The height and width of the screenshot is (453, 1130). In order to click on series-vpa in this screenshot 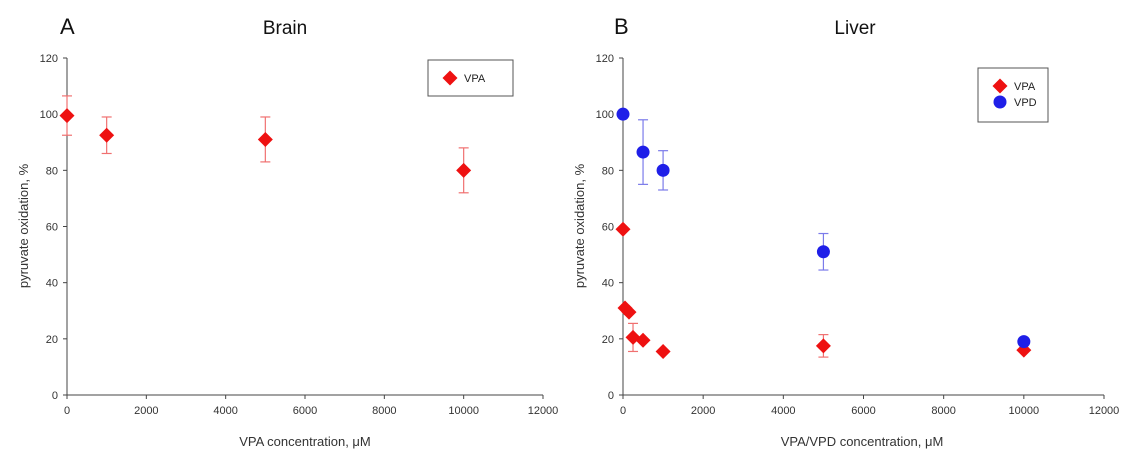, I will do `click(265, 144)`.